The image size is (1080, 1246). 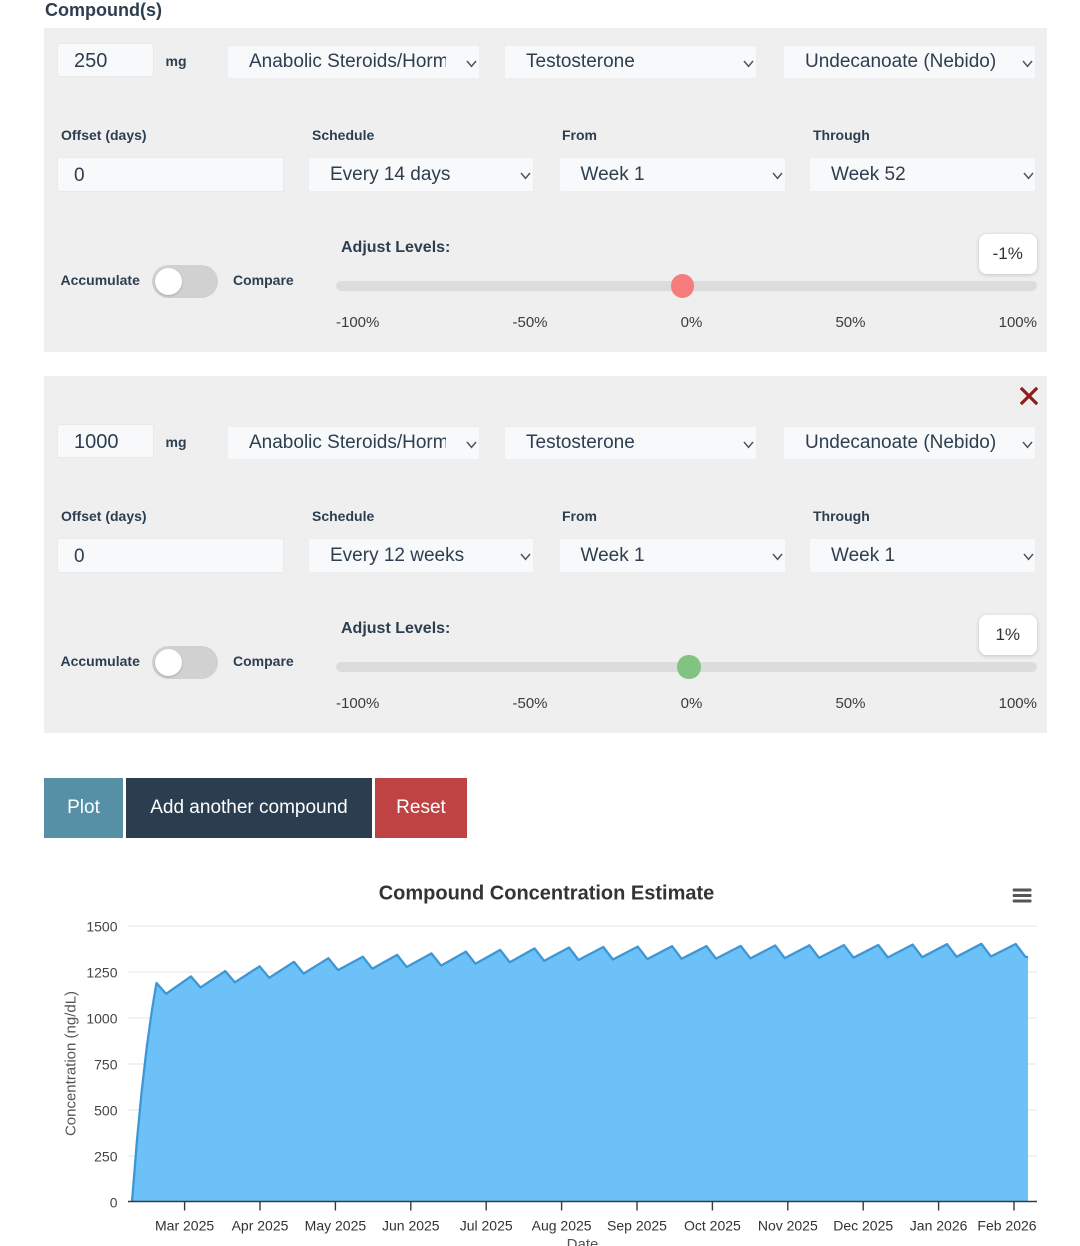 What do you see at coordinates (336, 1226) in the screenshot?
I see `svg-text: May 2025` at bounding box center [336, 1226].